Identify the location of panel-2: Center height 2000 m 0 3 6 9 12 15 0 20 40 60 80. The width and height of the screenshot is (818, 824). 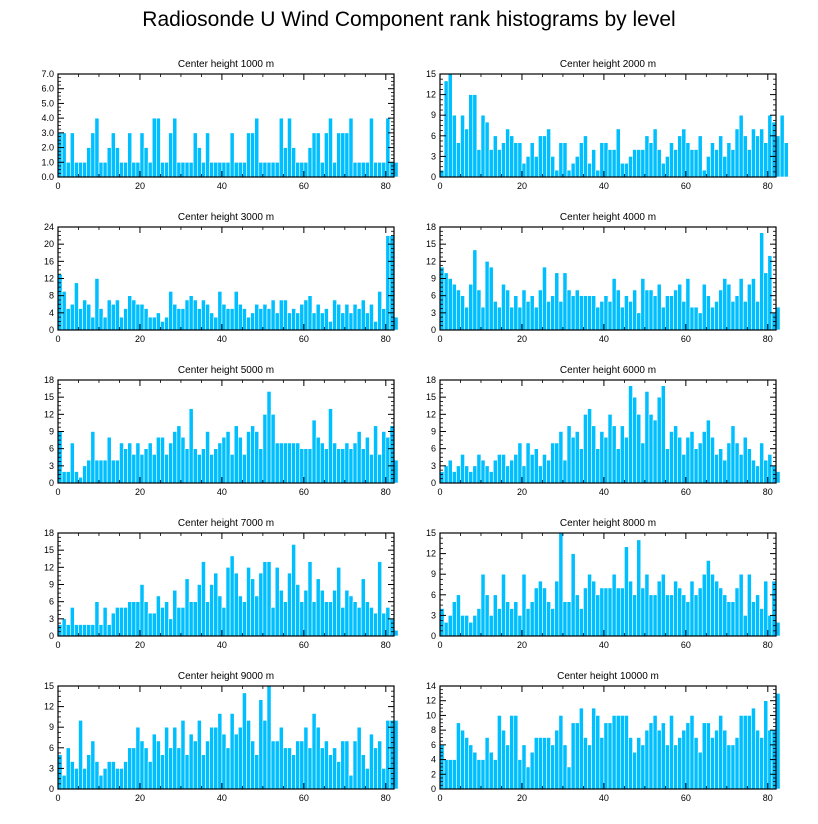
(607, 125).